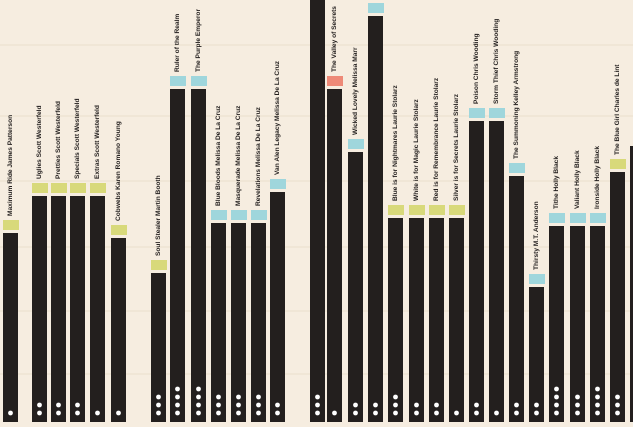 The height and width of the screenshot is (427, 633). Describe the element at coordinates (177, 43) in the screenshot. I see `bar-label: Ruler of the Realm` at that location.